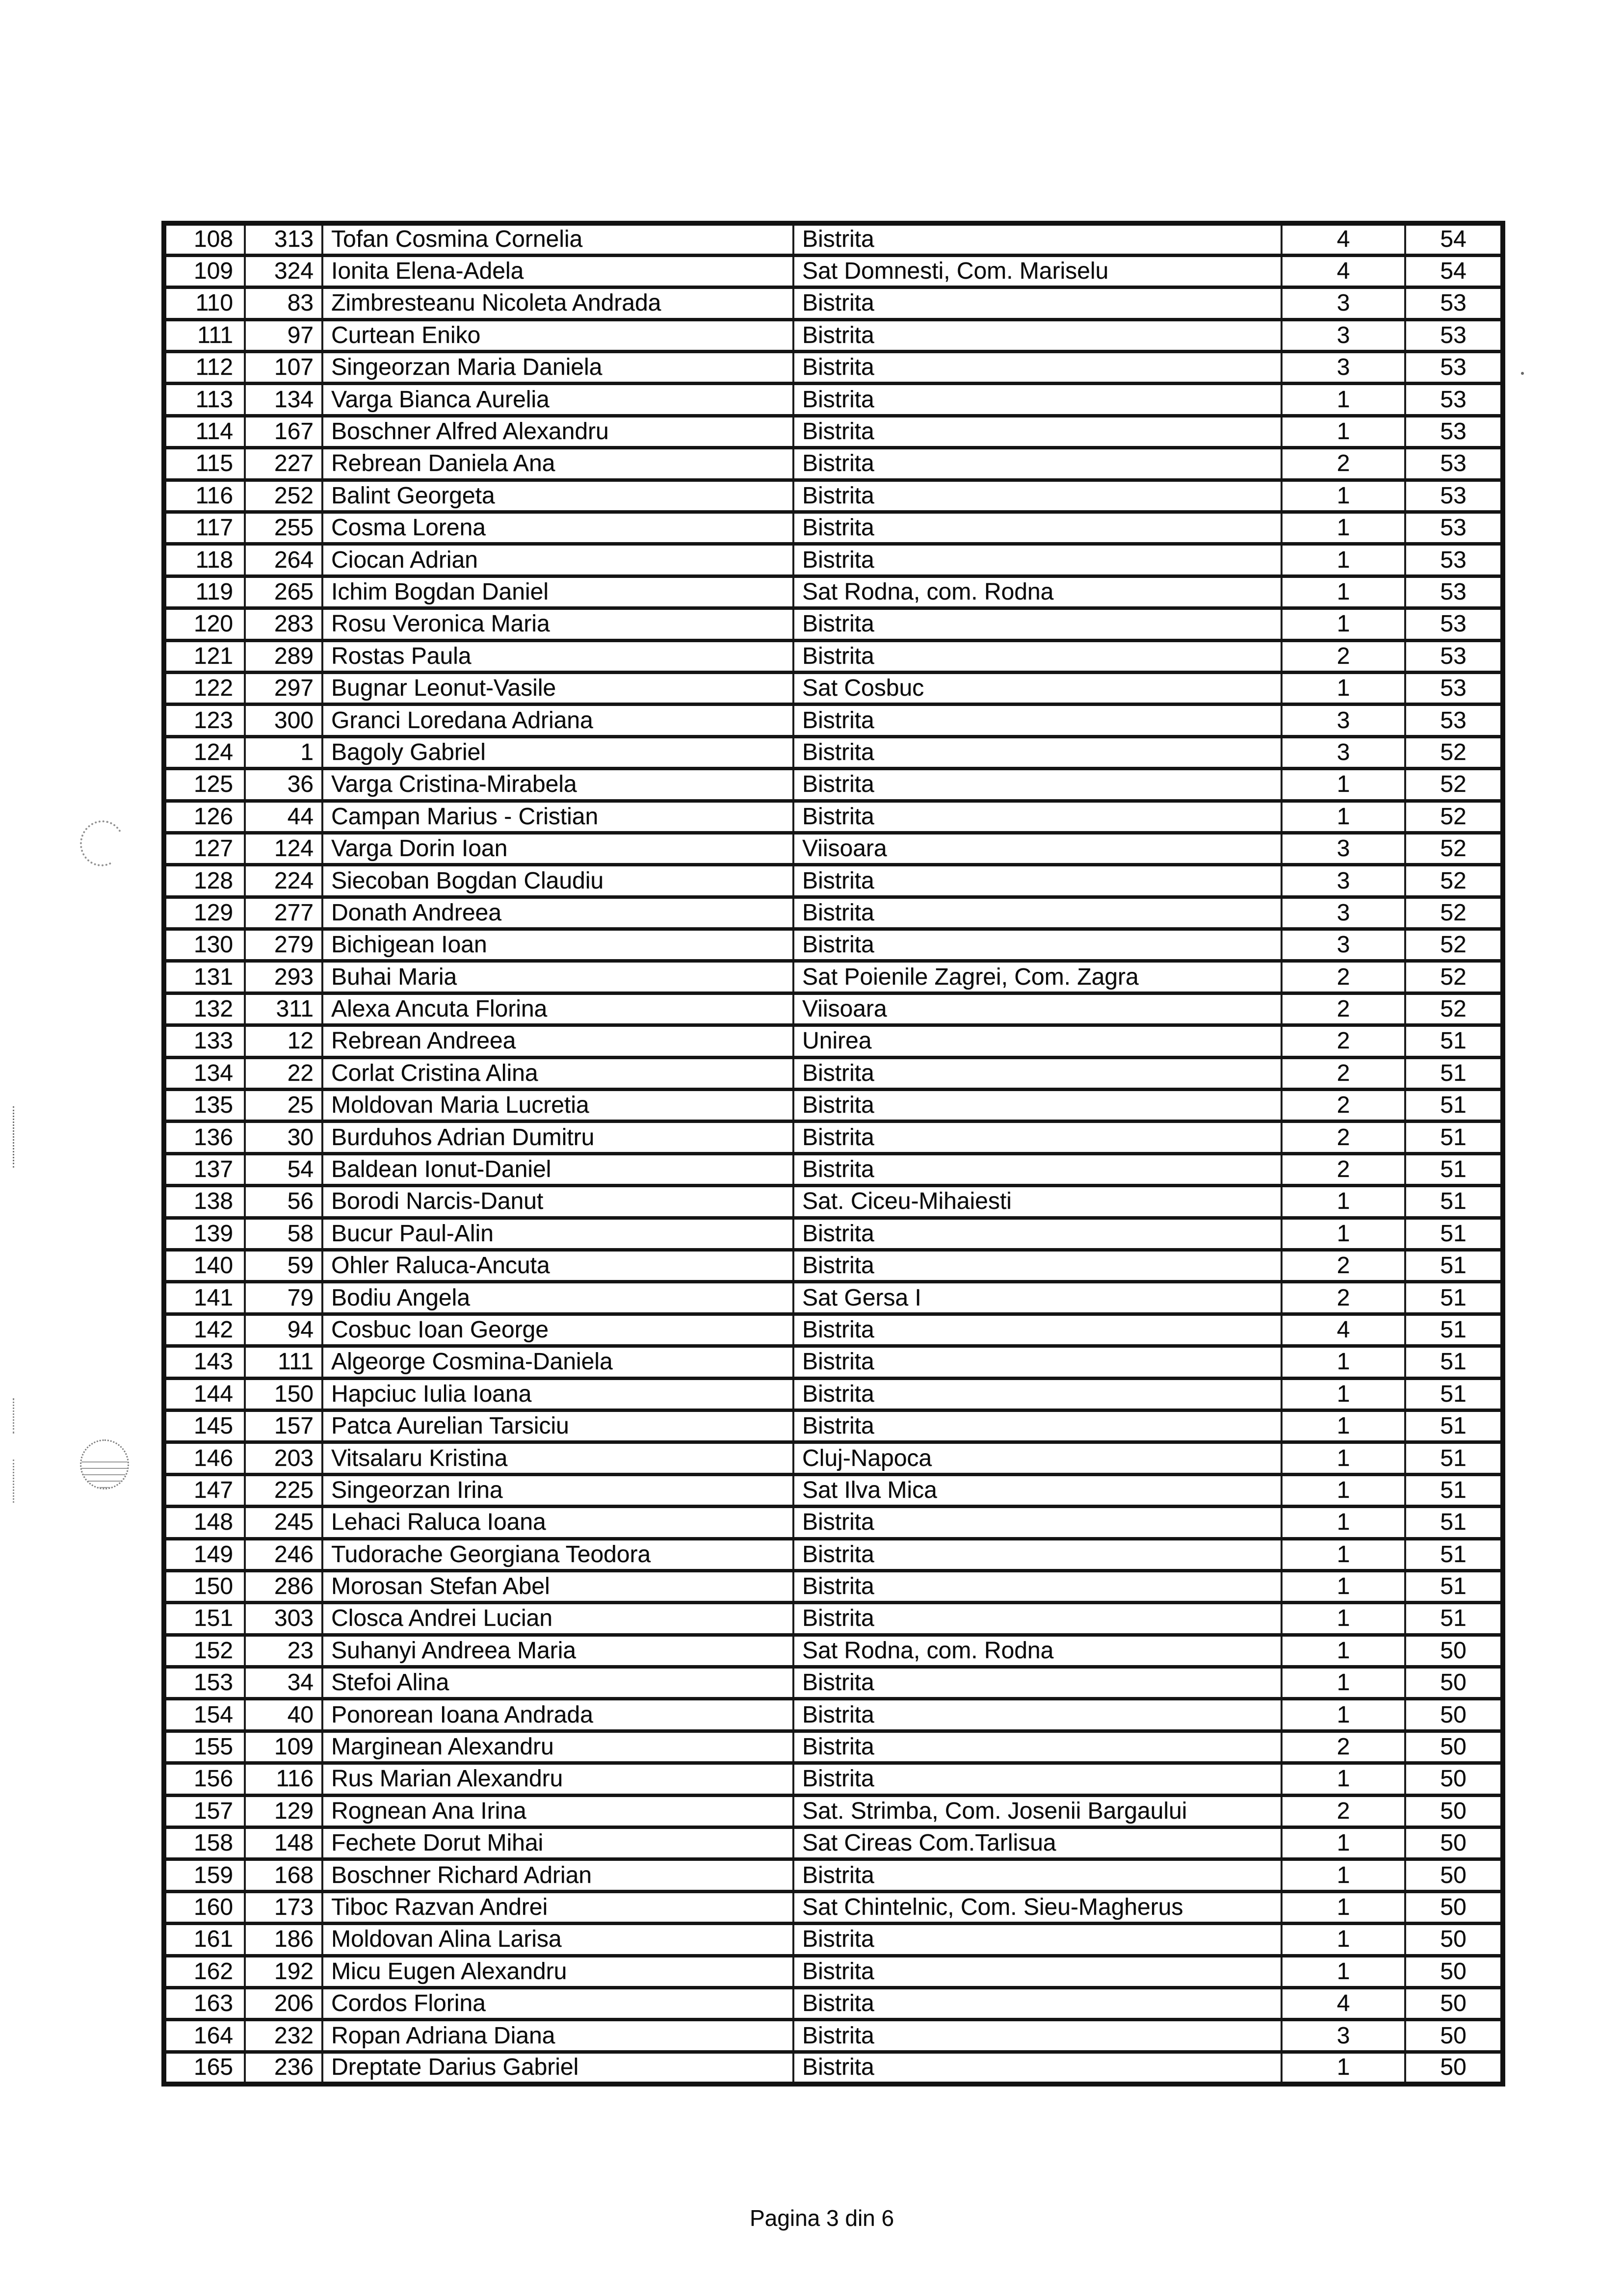  I want to click on name-cell: Rus Marian Alexandru, so click(557, 1779).